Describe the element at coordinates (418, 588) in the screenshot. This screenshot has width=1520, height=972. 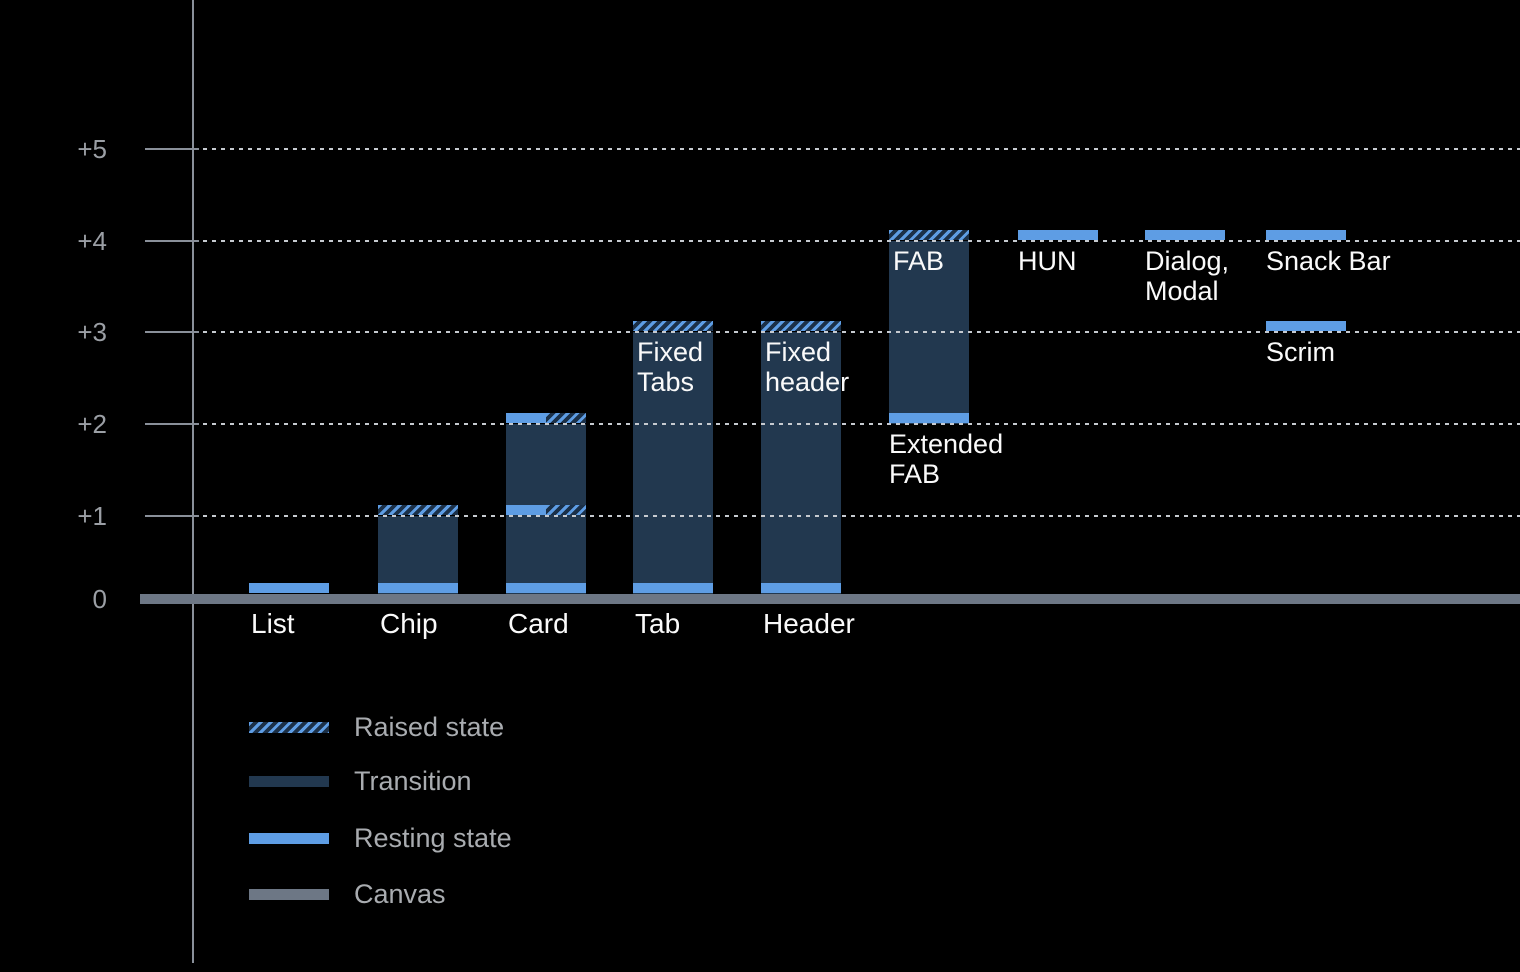
I see `bar-chip-resting-strip` at that location.